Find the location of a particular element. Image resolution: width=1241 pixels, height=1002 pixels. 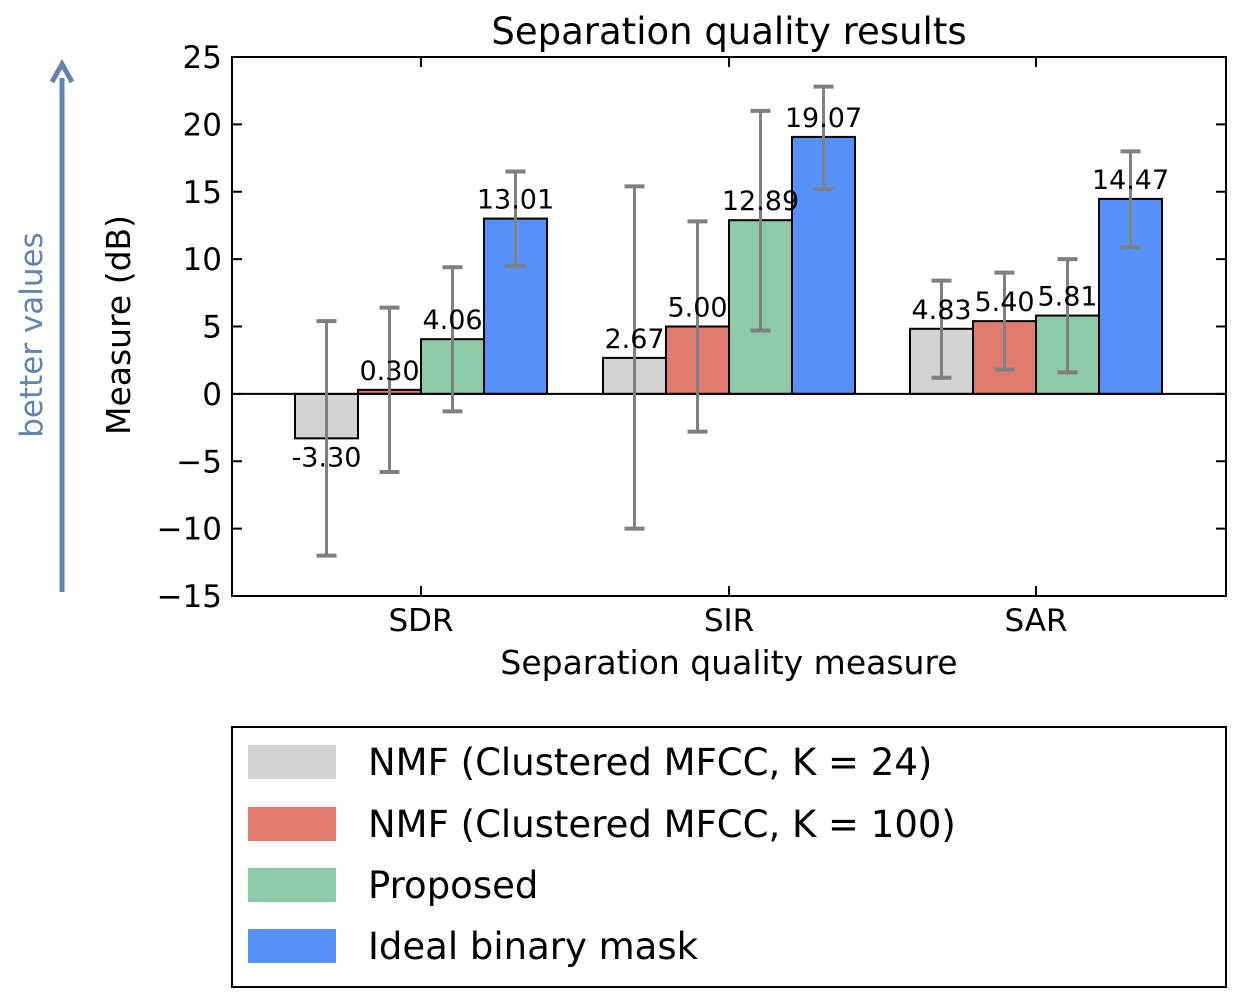

y-tick-label: 0 is located at coordinates (212, 395).